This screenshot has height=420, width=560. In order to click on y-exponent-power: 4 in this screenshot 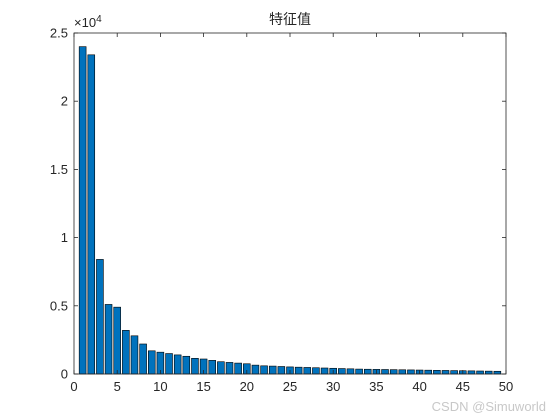, I will do `click(99, 19)`.